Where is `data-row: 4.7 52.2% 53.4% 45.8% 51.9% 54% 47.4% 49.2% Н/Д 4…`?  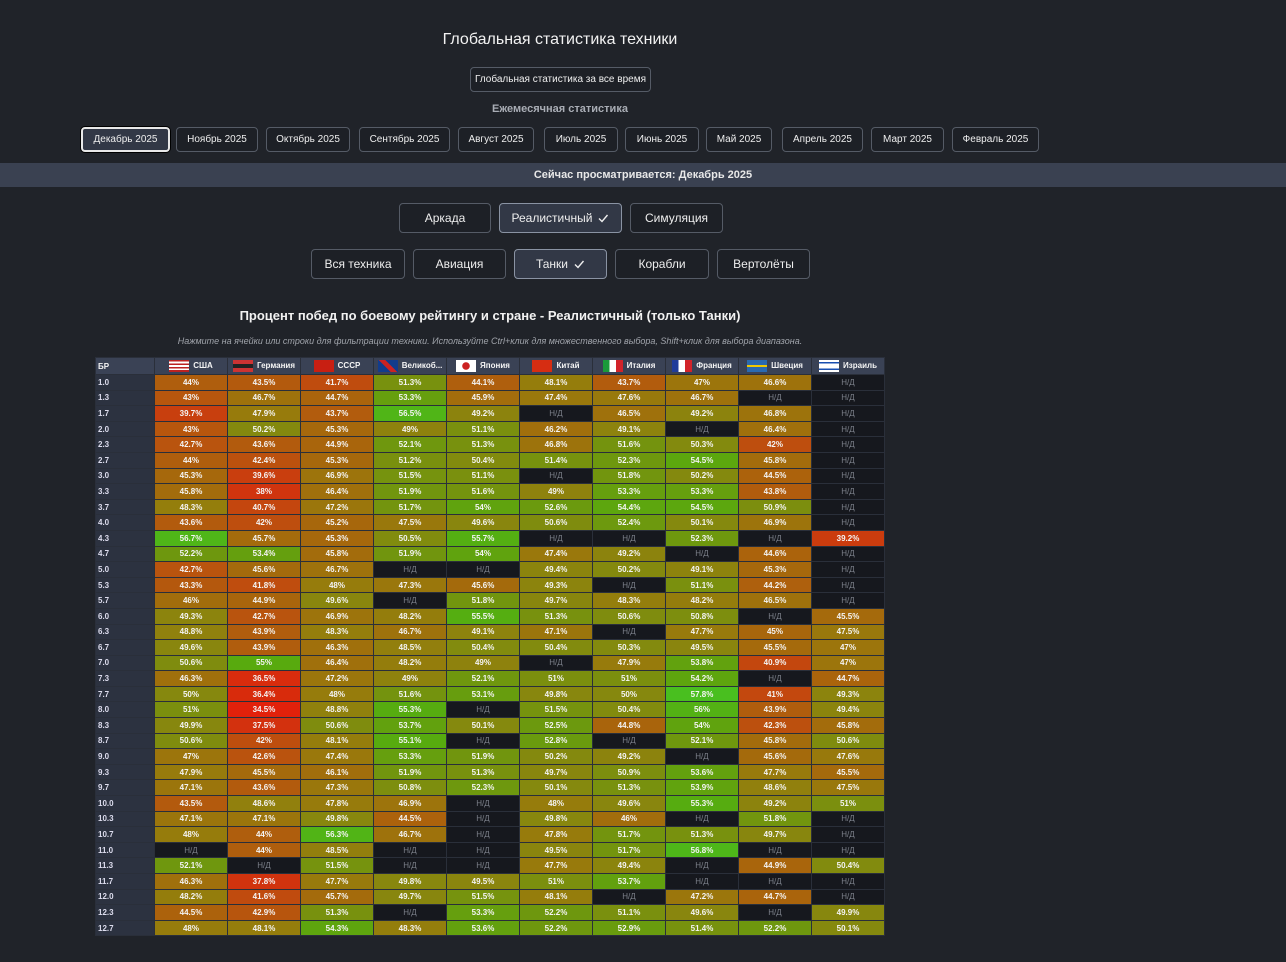 data-row: 4.7 52.2% 53.4% 45.8% 51.9% 54% 47.4% 49.2% Н/Д 4… is located at coordinates (490, 554).